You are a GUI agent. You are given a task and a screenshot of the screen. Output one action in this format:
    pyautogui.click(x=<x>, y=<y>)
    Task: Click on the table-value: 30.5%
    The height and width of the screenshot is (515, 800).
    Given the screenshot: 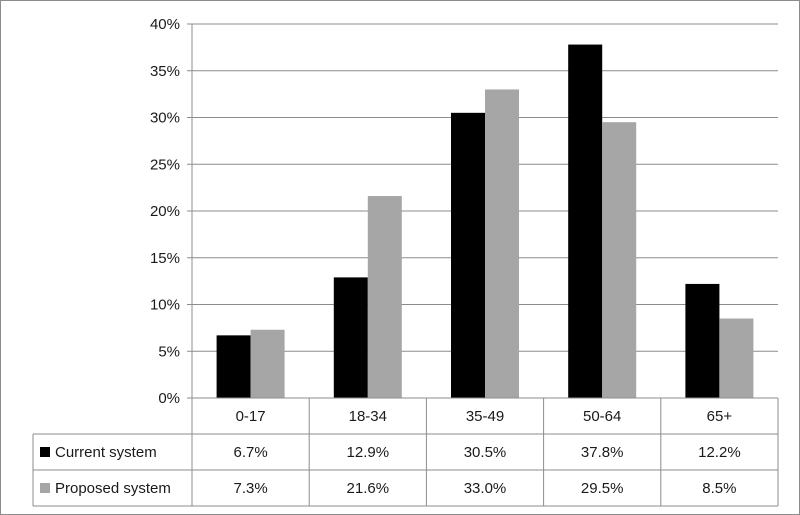 What is the action you would take?
    pyautogui.click(x=485, y=452)
    